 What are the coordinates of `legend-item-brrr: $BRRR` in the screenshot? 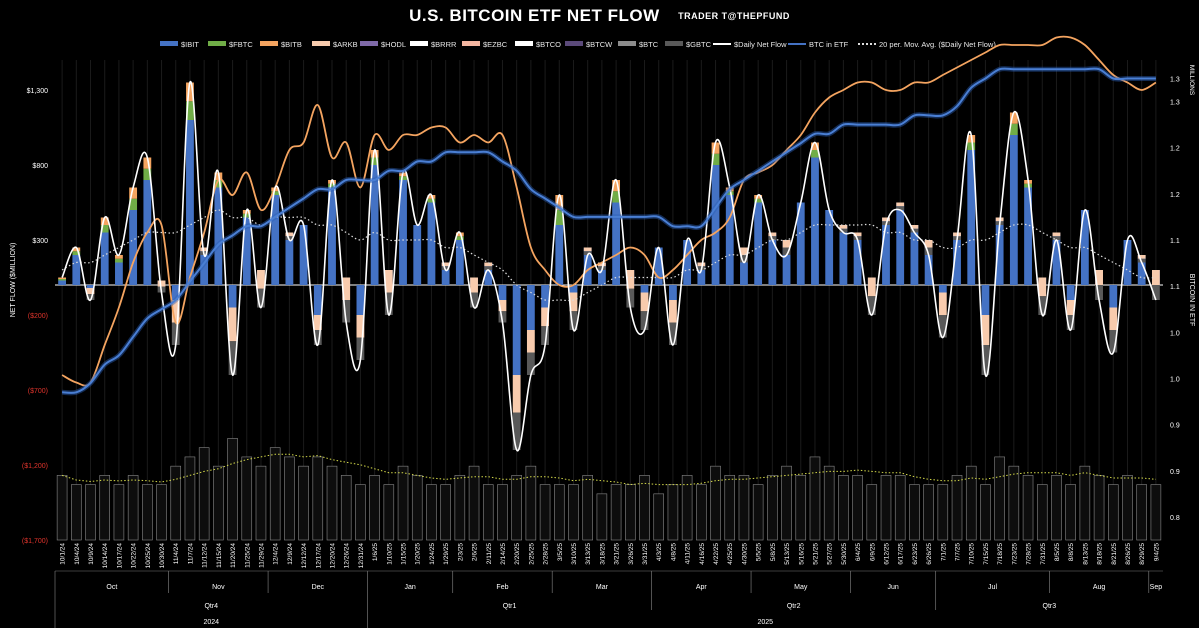 It's located at (433, 44).